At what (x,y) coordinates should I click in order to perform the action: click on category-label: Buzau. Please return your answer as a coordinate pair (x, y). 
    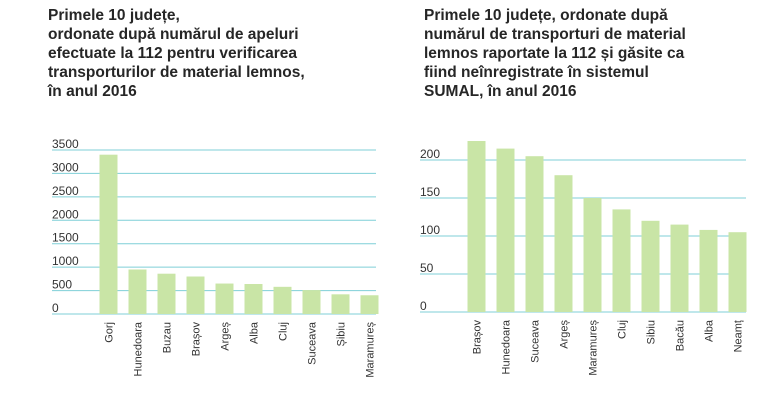
    Looking at the image, I should click on (168, 337).